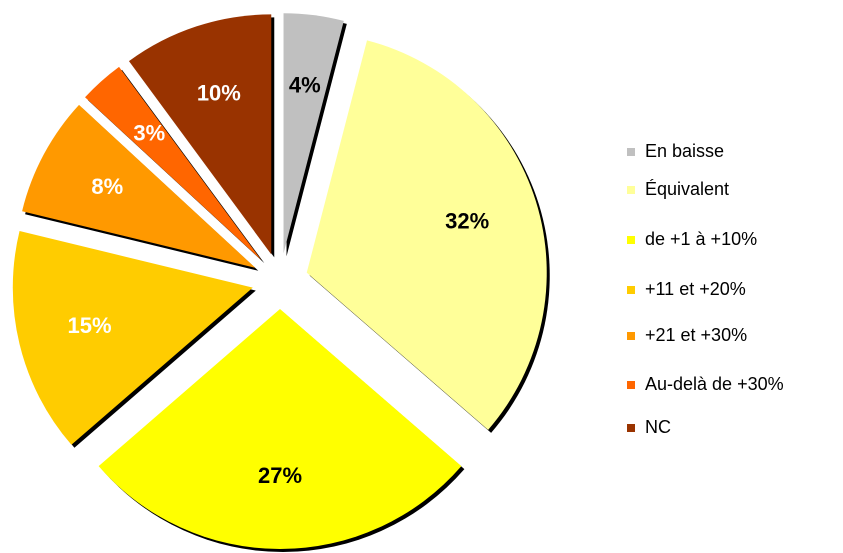 Image resolution: width=843 pixels, height=553 pixels. What do you see at coordinates (90, 325) in the screenshot?
I see `data-label: 15%` at bounding box center [90, 325].